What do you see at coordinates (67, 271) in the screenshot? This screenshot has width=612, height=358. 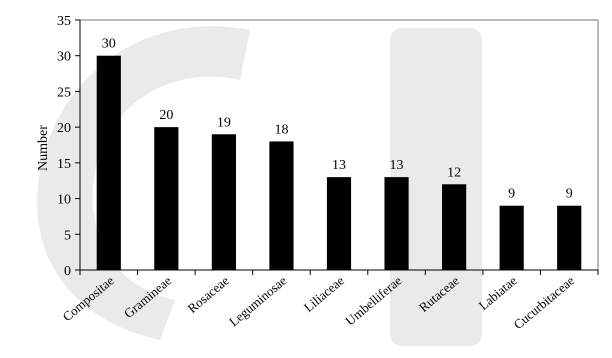 I see `y-tick-label: 0` at bounding box center [67, 271].